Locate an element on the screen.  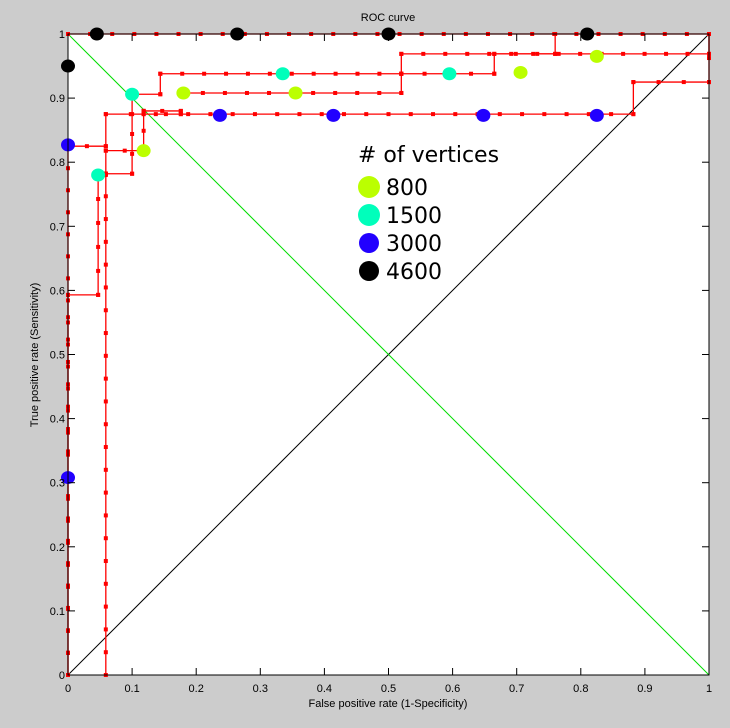
y-tick-label: 0.1 is located at coordinates (57, 612).